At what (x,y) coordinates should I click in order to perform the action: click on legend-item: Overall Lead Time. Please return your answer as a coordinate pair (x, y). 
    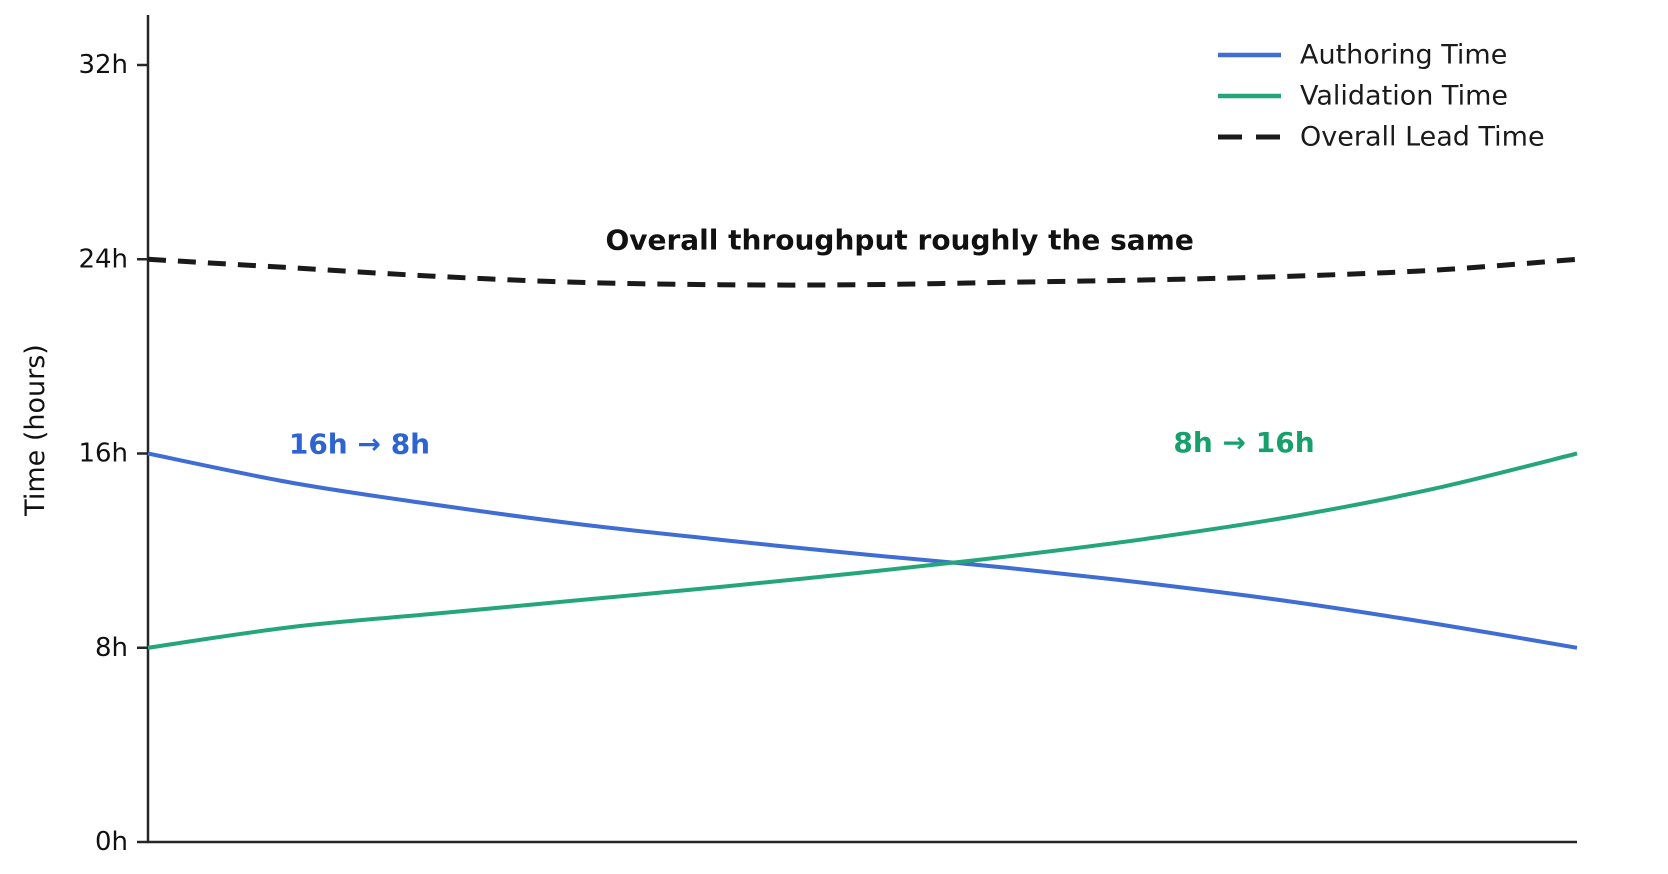
    Looking at the image, I should click on (1381, 137).